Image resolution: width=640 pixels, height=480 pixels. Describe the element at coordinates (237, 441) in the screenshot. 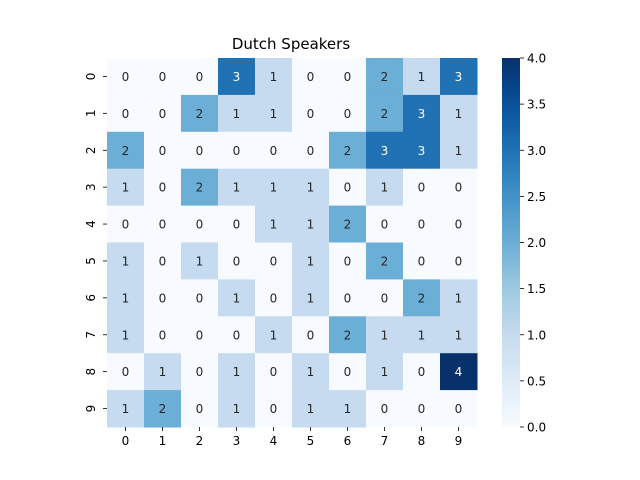

I see `x-tick-label: 3` at that location.